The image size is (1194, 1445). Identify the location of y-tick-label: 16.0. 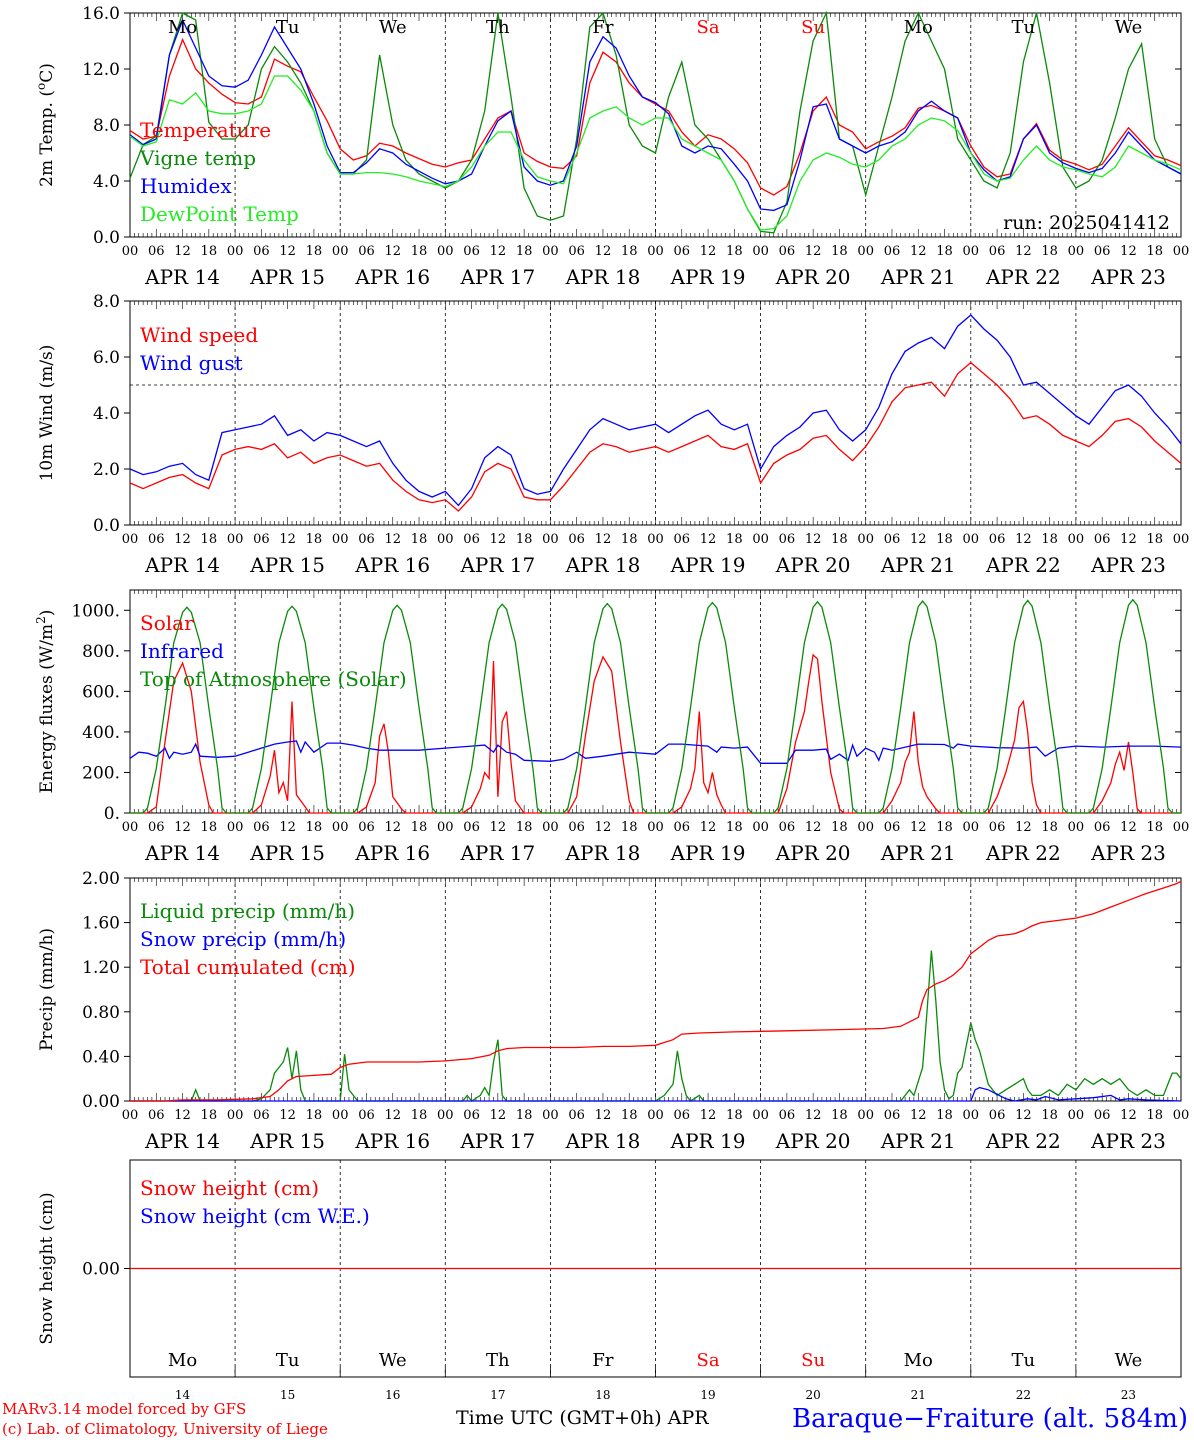
(101, 14).